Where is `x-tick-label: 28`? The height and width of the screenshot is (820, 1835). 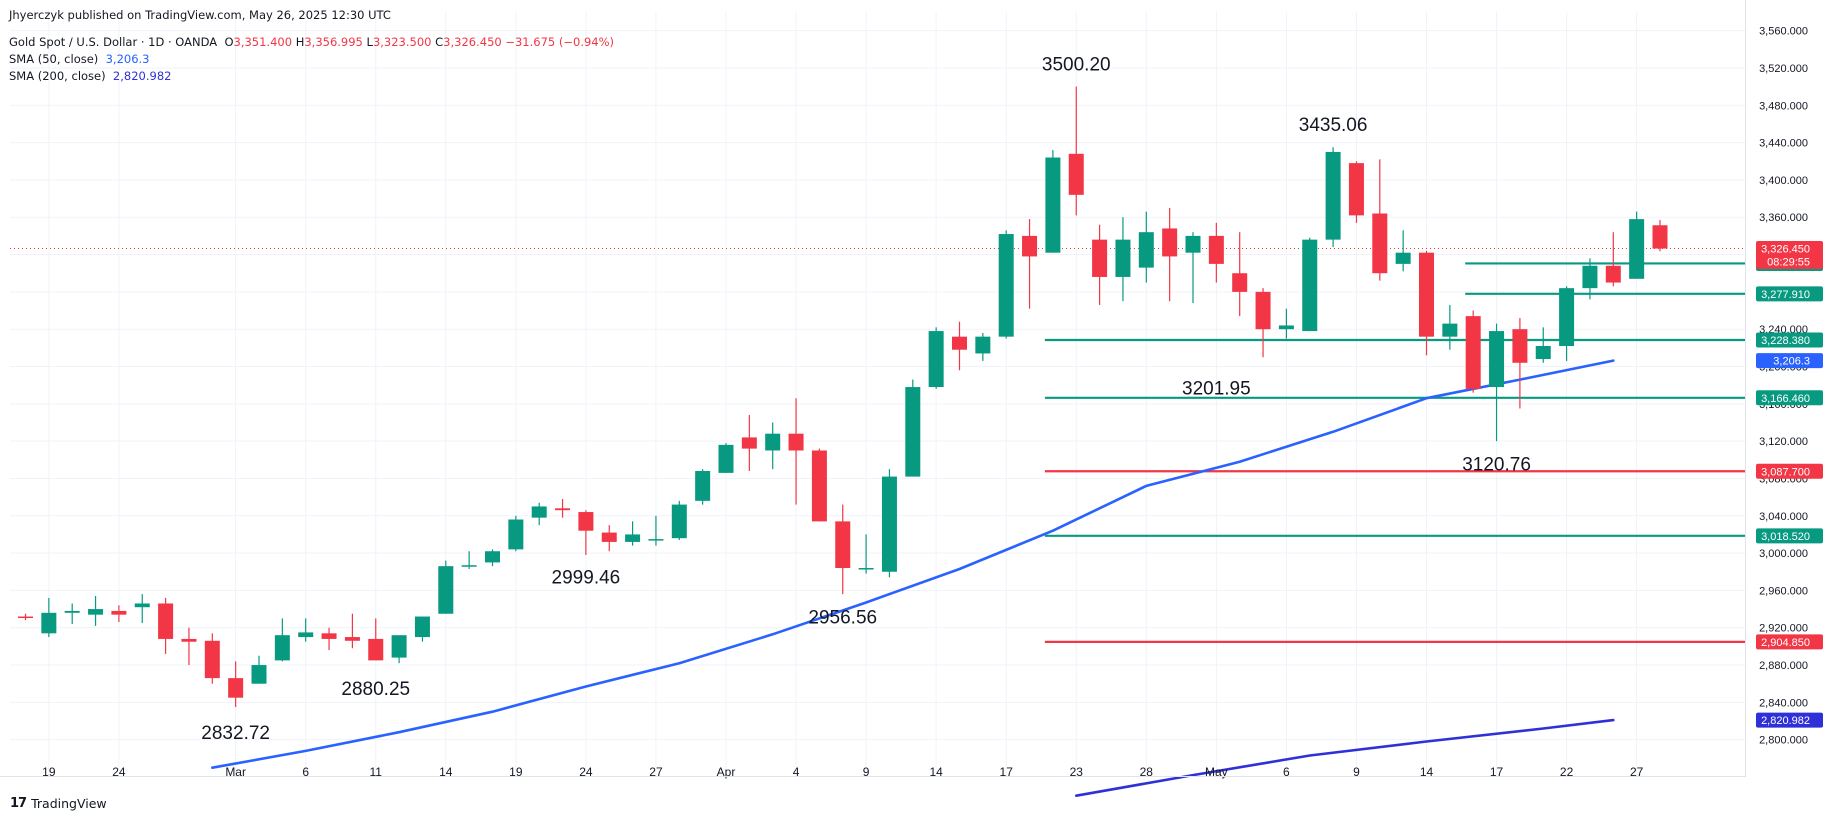
x-tick-label: 28 is located at coordinates (1147, 772).